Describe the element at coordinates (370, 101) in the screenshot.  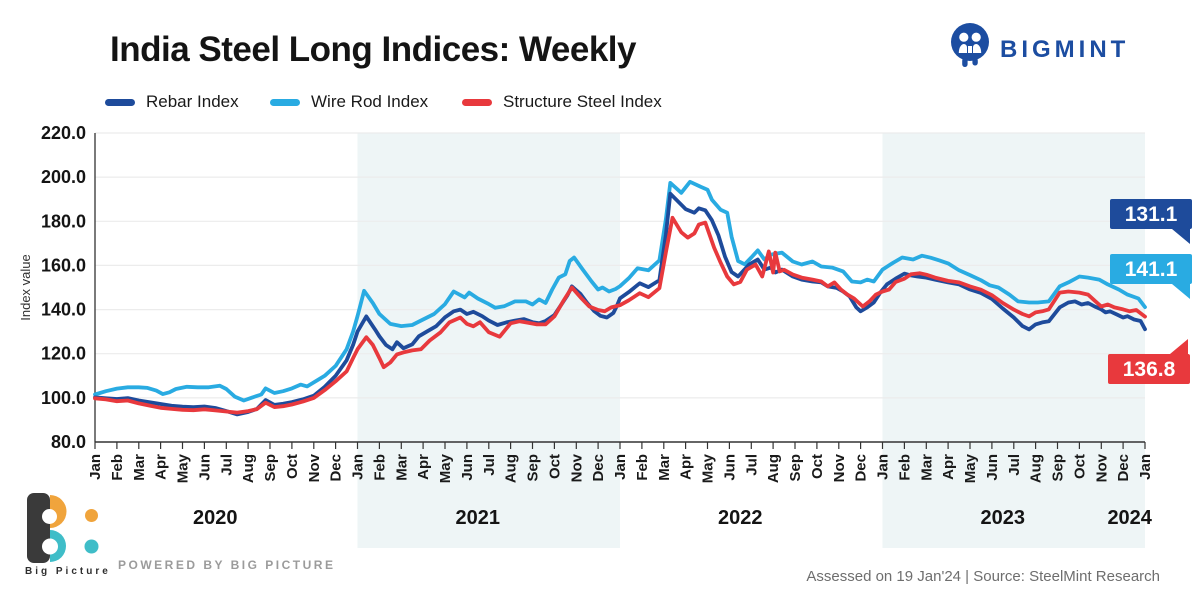
I see `legend-label: Wire Rod Index` at that location.